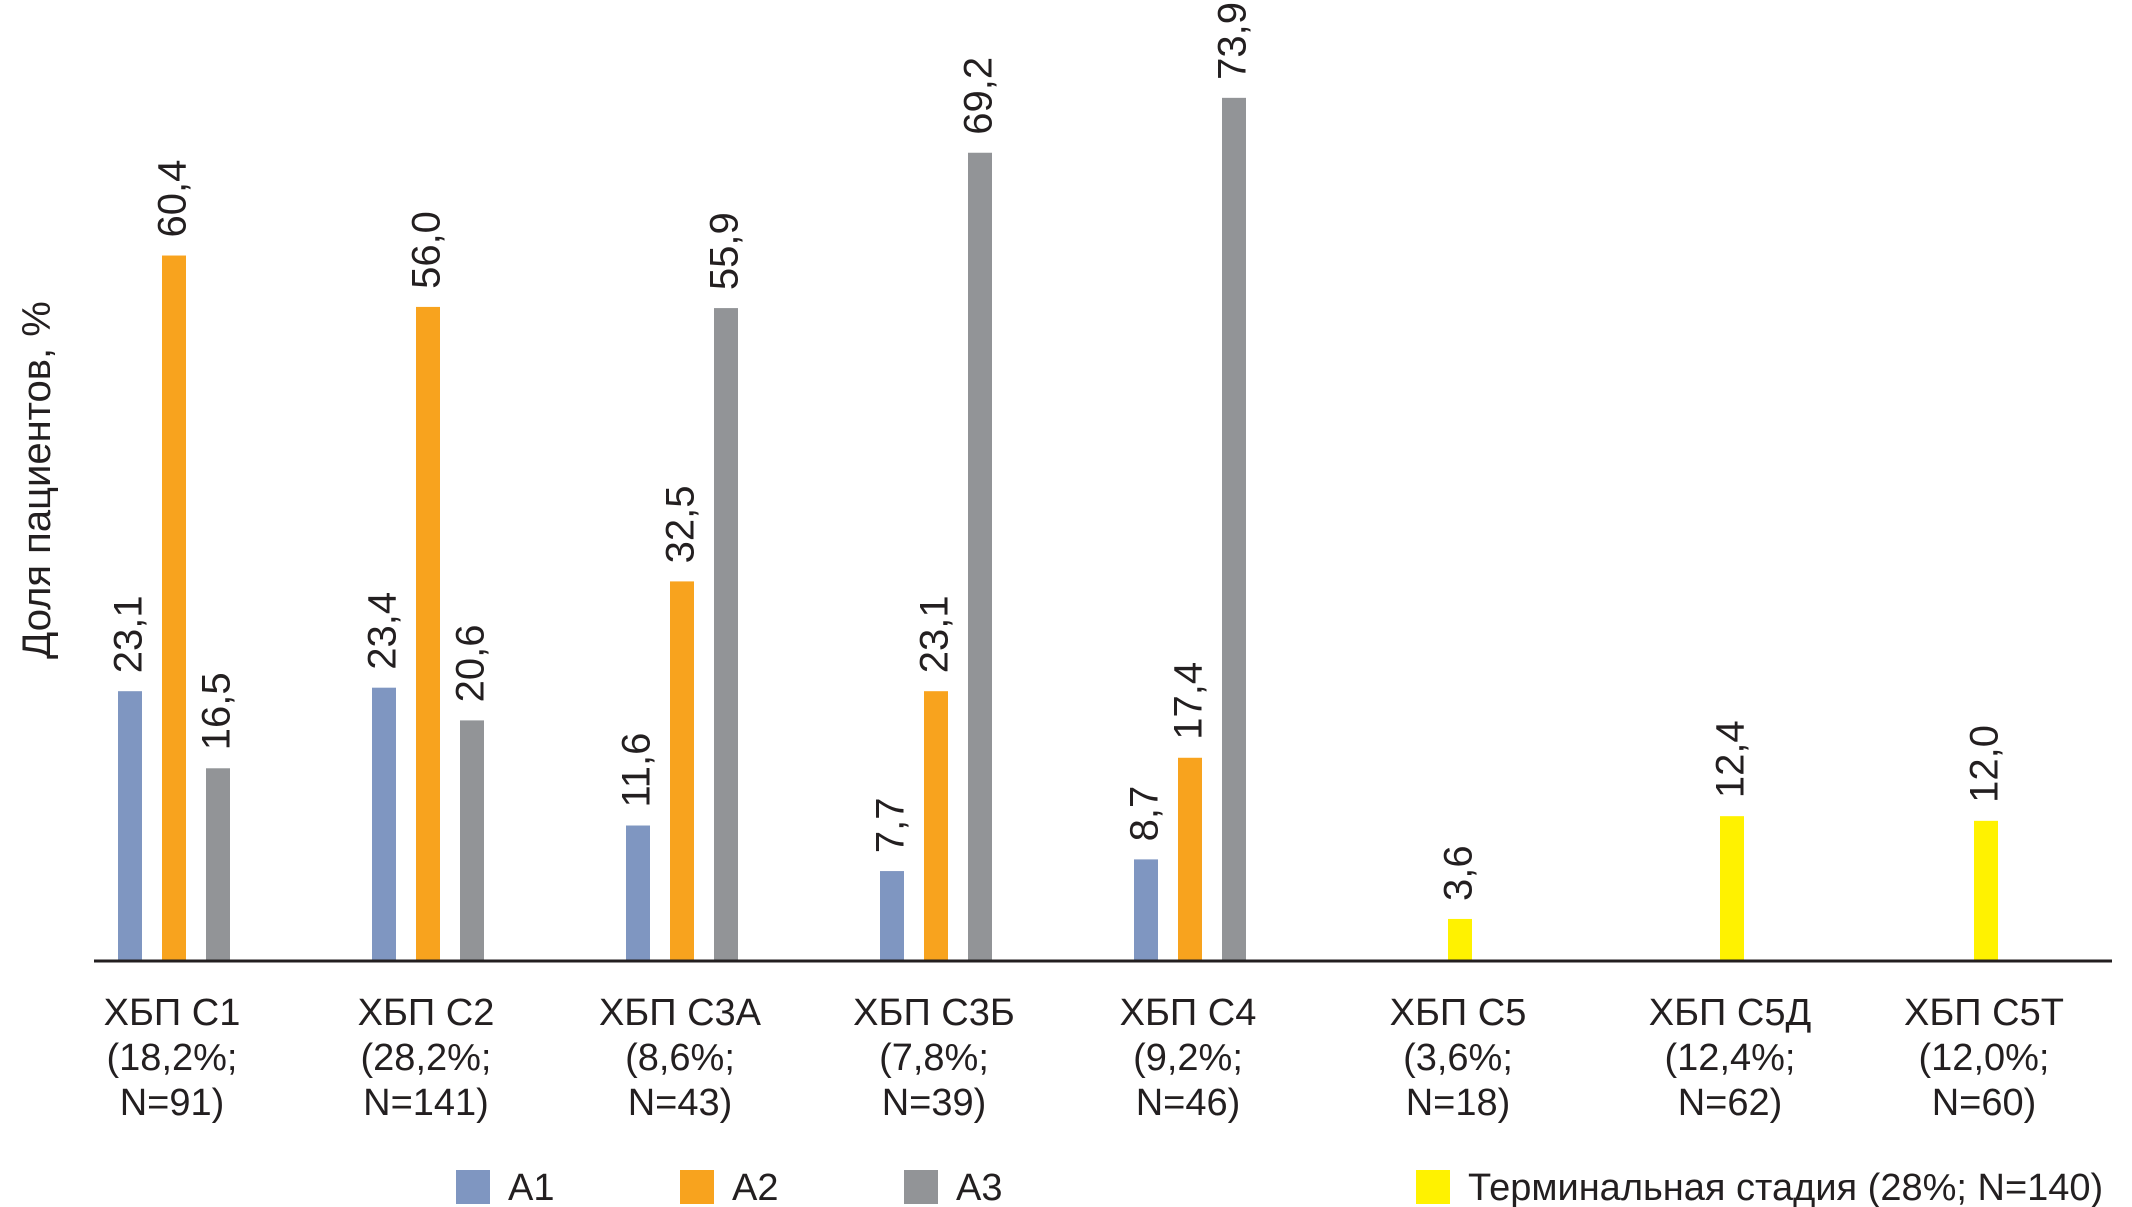  Describe the element at coordinates (1189, 701) in the screenshot. I see `value-label: 17,4` at that location.